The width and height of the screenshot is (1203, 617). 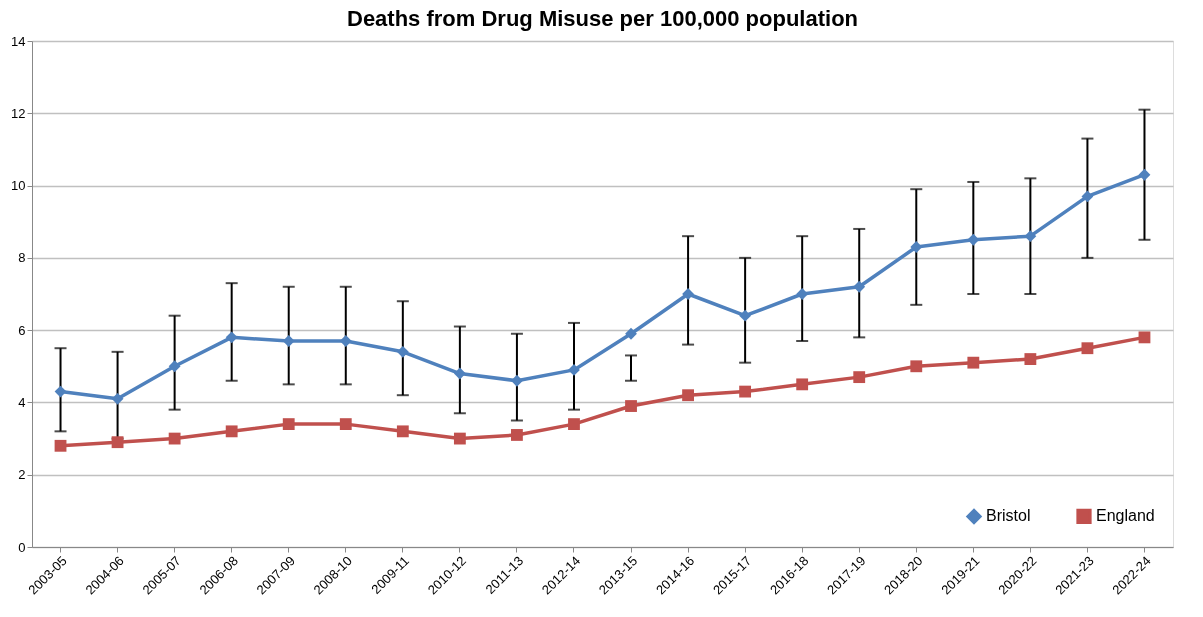 What do you see at coordinates (18, 113) in the screenshot?
I see `y-tick-label: 12` at bounding box center [18, 113].